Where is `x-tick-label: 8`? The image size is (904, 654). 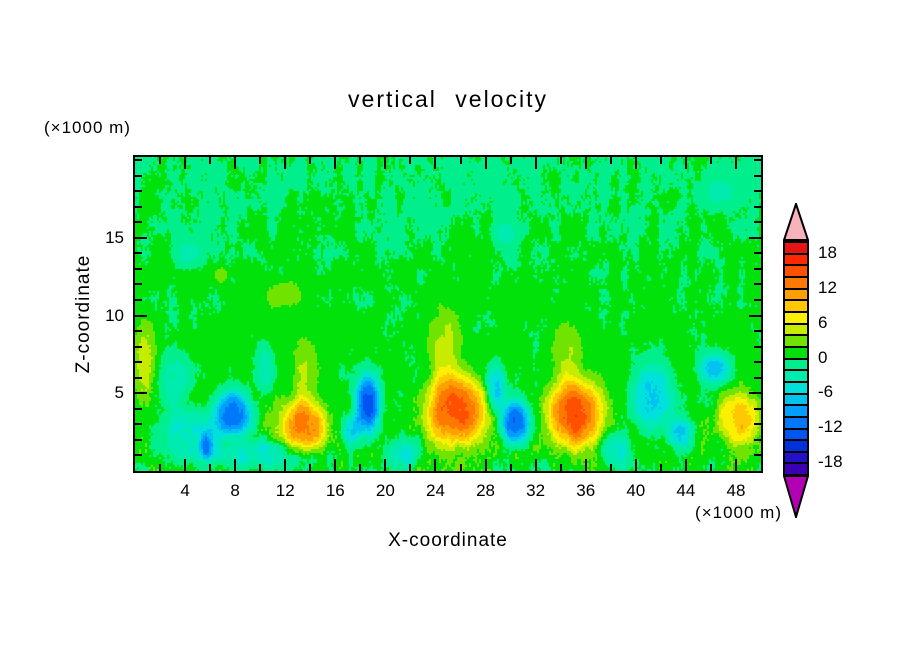 x-tick-label: 8 is located at coordinates (235, 490).